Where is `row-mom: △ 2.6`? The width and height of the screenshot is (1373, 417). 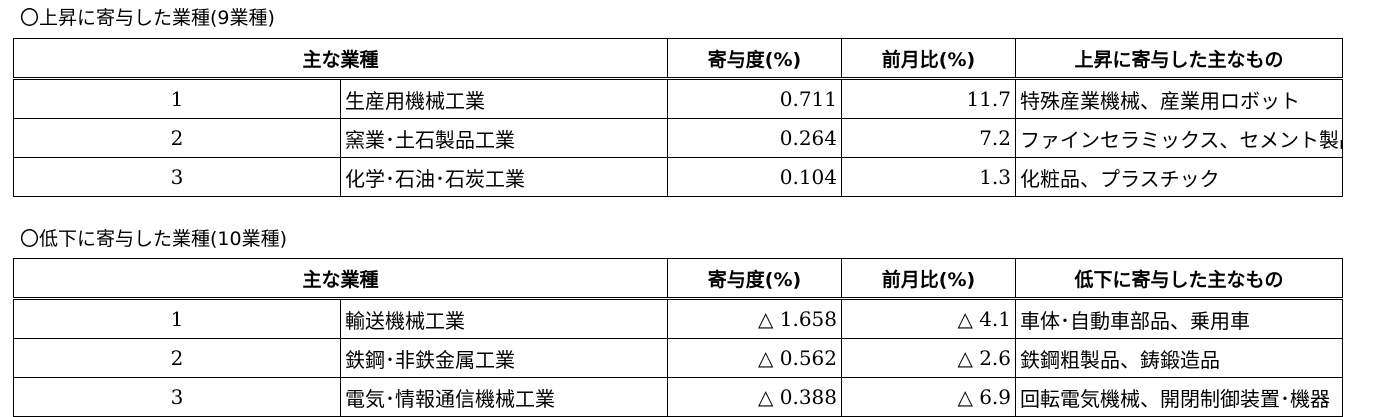
row-mom: △ 2.6 is located at coordinates (928, 358).